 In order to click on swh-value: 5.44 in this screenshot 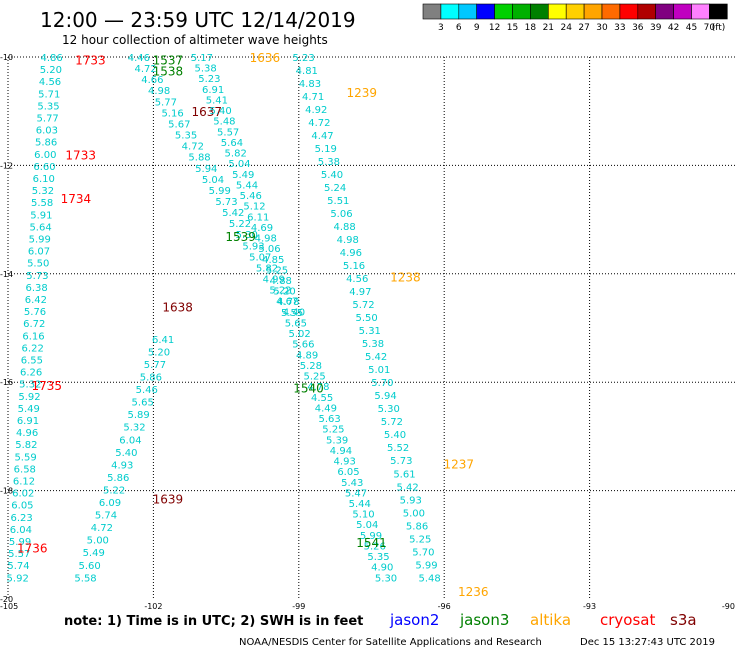, I will do `click(360, 504)`.